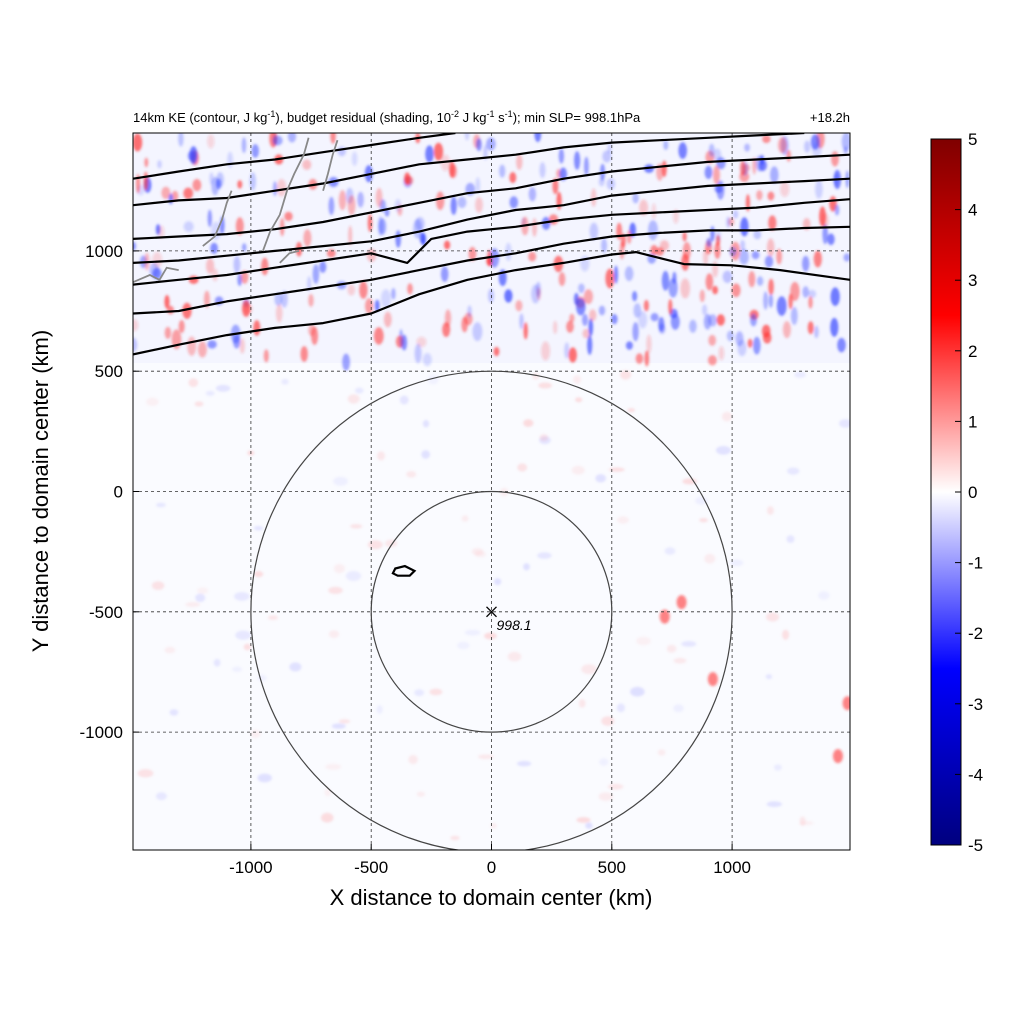 The width and height of the screenshot is (1024, 1024). Describe the element at coordinates (472, 117) in the screenshot. I see `title-part-3: J kg` at that location.